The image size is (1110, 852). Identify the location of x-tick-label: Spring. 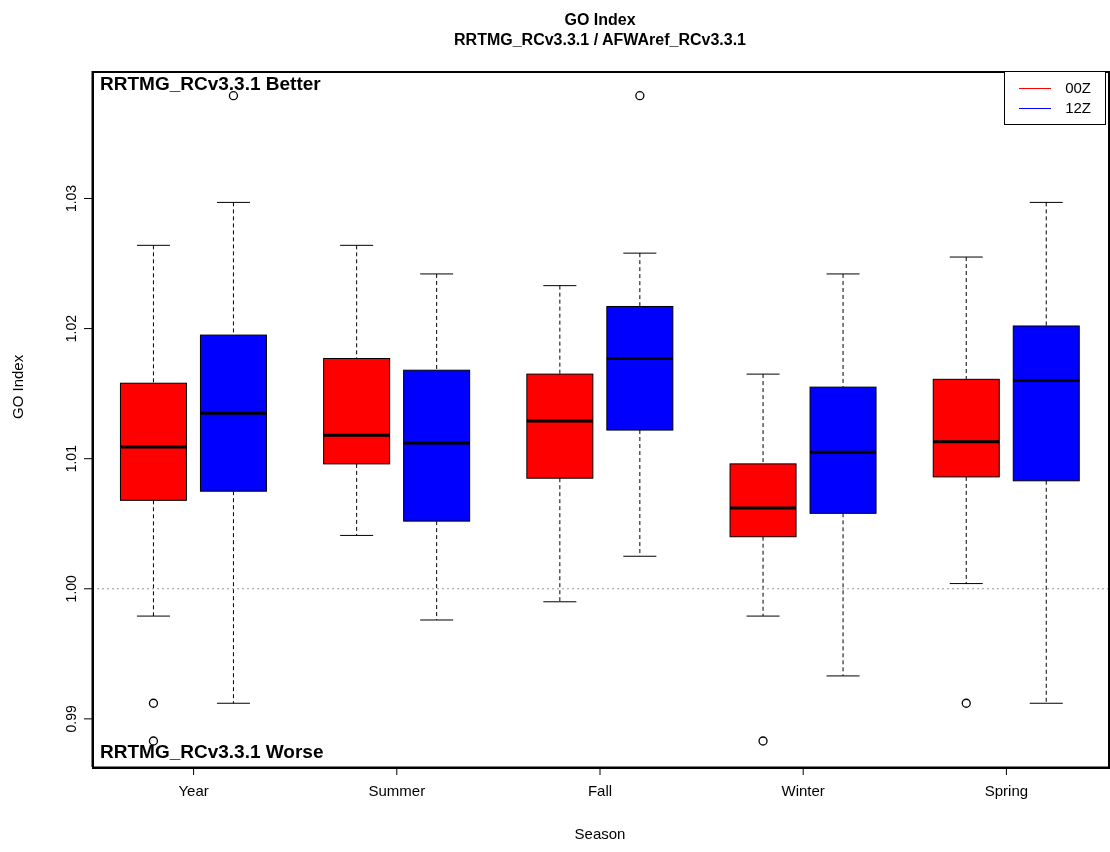
(1006, 790).